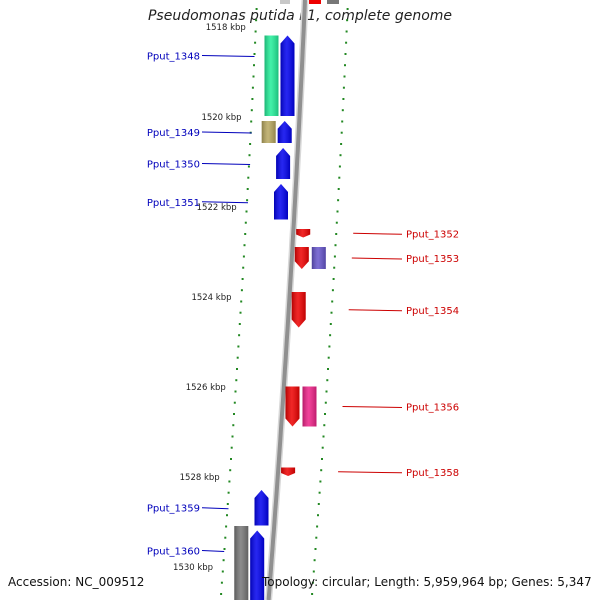 The image size is (600, 600). I want to click on genome-backbone, so click(287, 300).